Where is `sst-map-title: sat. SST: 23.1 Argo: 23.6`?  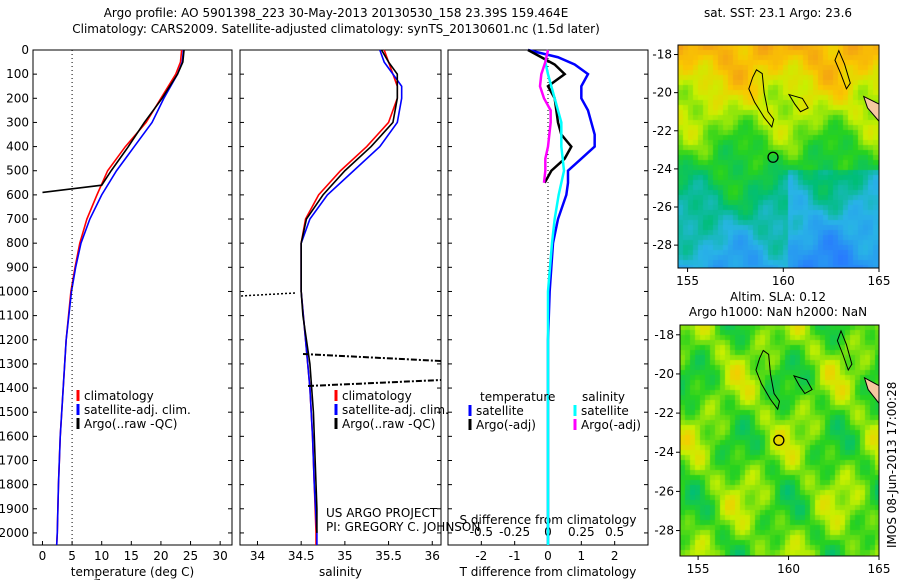 sst-map-title: sat. SST: 23.1 Argo: 23.6 is located at coordinates (778, 13).